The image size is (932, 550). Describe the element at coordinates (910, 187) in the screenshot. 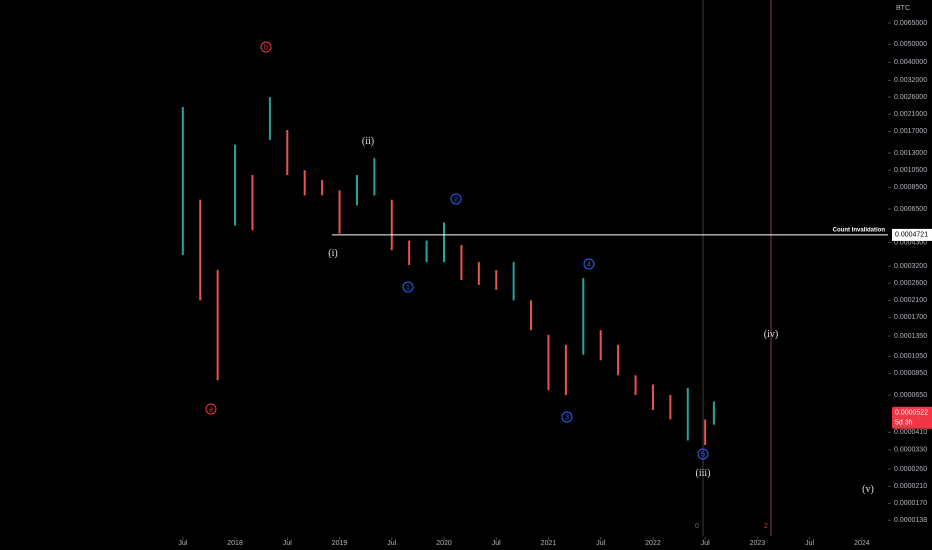

I see `y-tick-label: 0.0008500` at that location.